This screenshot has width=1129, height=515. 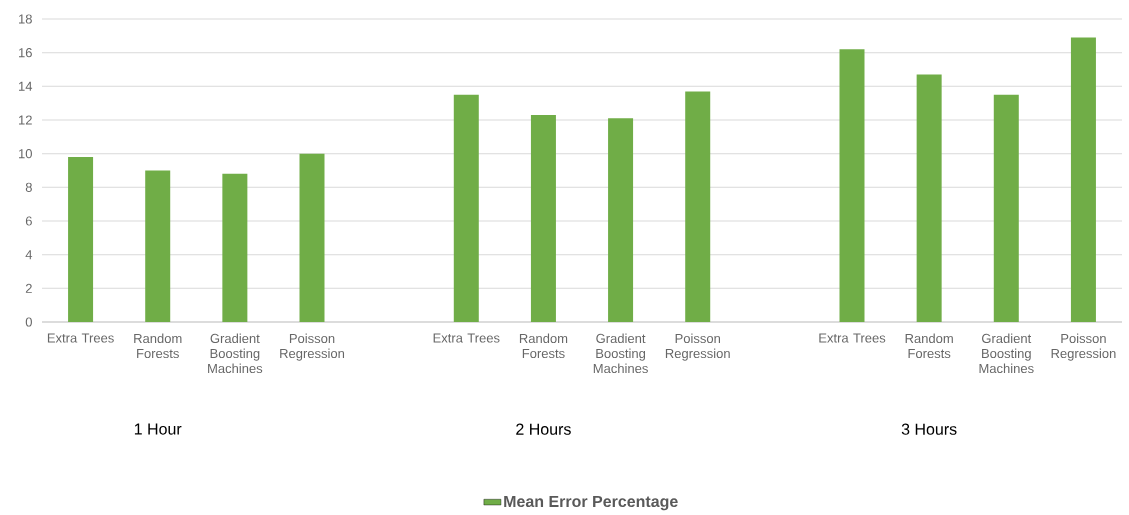 What do you see at coordinates (28, 322) in the screenshot?
I see `y-tick-label: 0` at bounding box center [28, 322].